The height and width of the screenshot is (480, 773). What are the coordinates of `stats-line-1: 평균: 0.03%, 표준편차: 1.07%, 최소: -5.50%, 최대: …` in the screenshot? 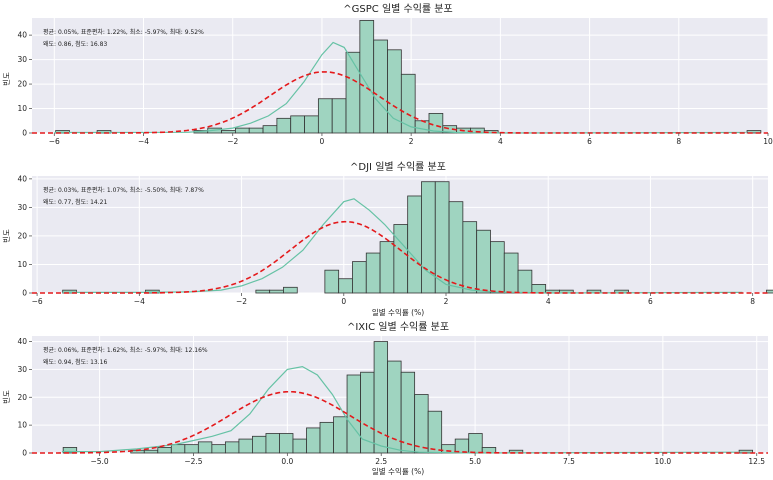 It's located at (123, 190).